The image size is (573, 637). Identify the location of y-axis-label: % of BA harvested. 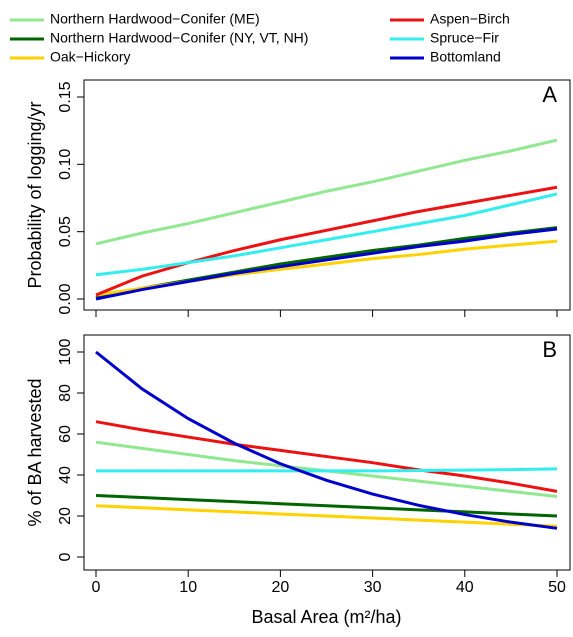
(35, 452).